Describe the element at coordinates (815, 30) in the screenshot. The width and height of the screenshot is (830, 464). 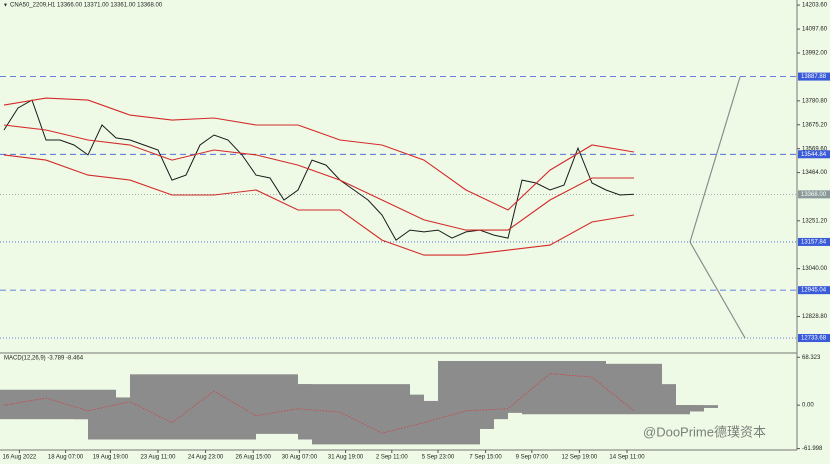
I see `y-tick-label: 14097.60` at that location.